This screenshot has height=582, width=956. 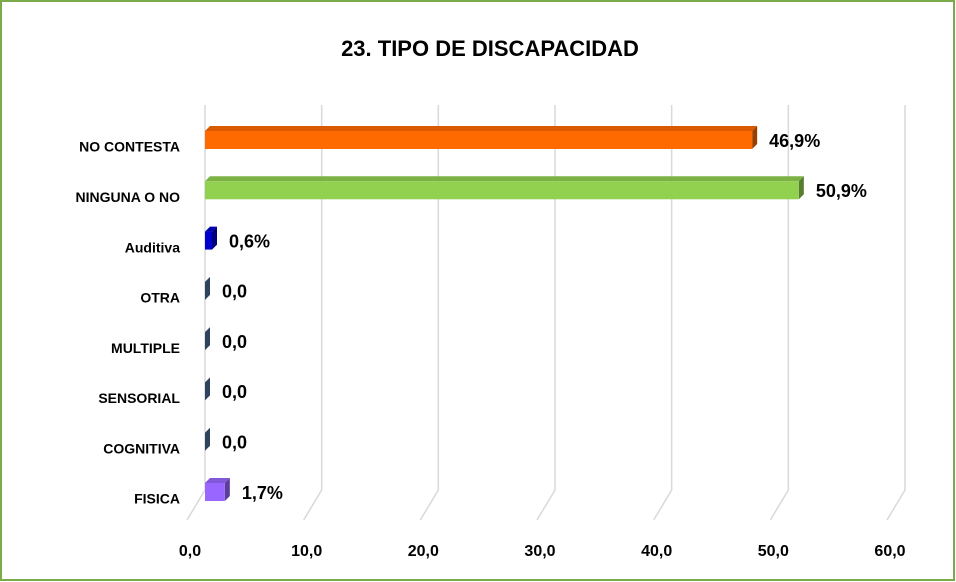 What do you see at coordinates (794, 141) in the screenshot?
I see `value-label: 46,9%` at bounding box center [794, 141].